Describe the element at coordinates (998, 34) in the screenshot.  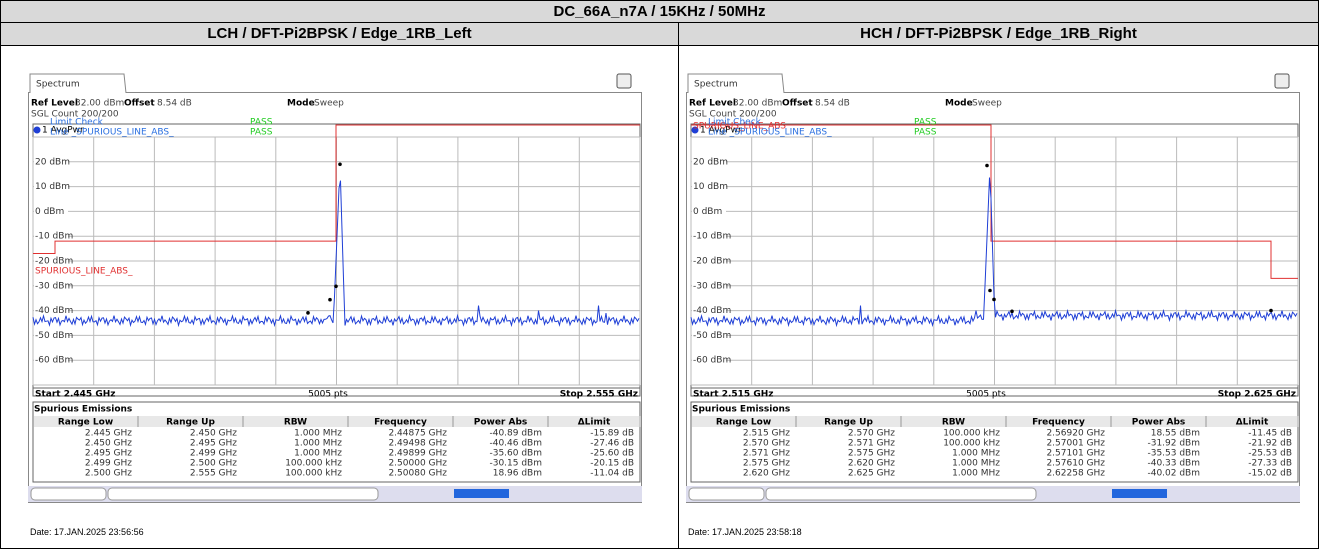
I see `panel-heading: HCH / DFT-Pi2BPSK / Edge_1RB_Right` at that location.